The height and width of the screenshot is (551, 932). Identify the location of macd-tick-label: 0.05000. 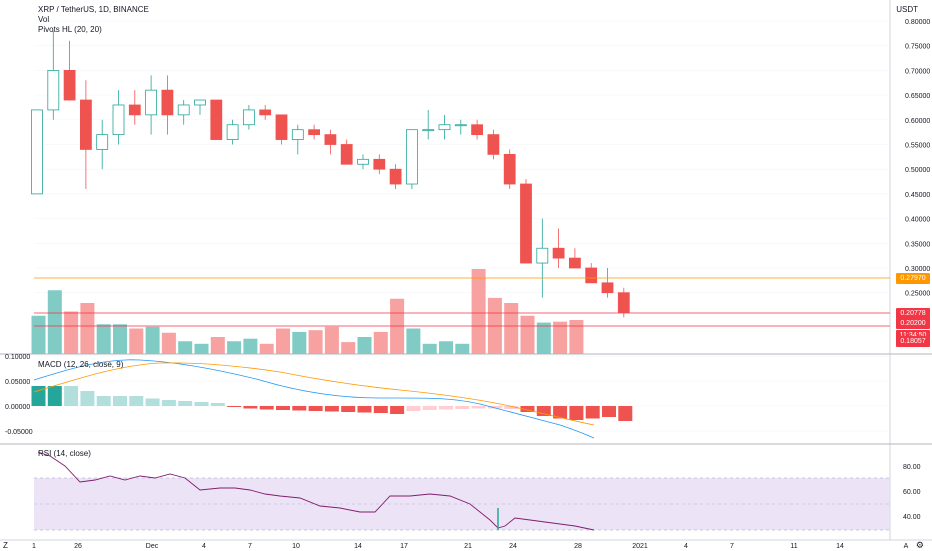
(17, 382).